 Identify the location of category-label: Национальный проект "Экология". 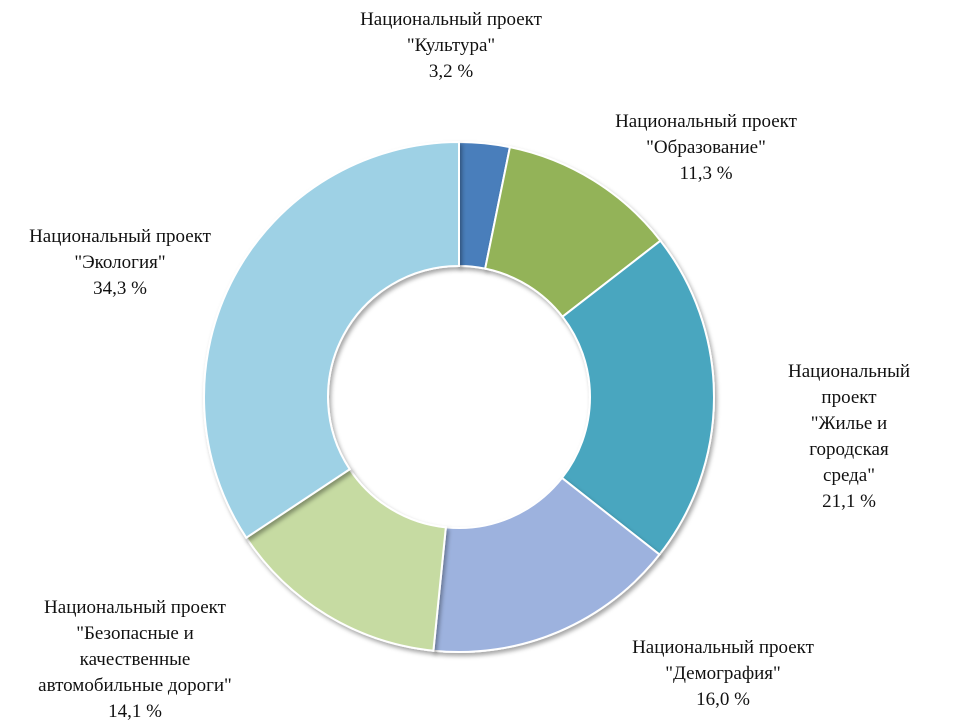
(120, 249).